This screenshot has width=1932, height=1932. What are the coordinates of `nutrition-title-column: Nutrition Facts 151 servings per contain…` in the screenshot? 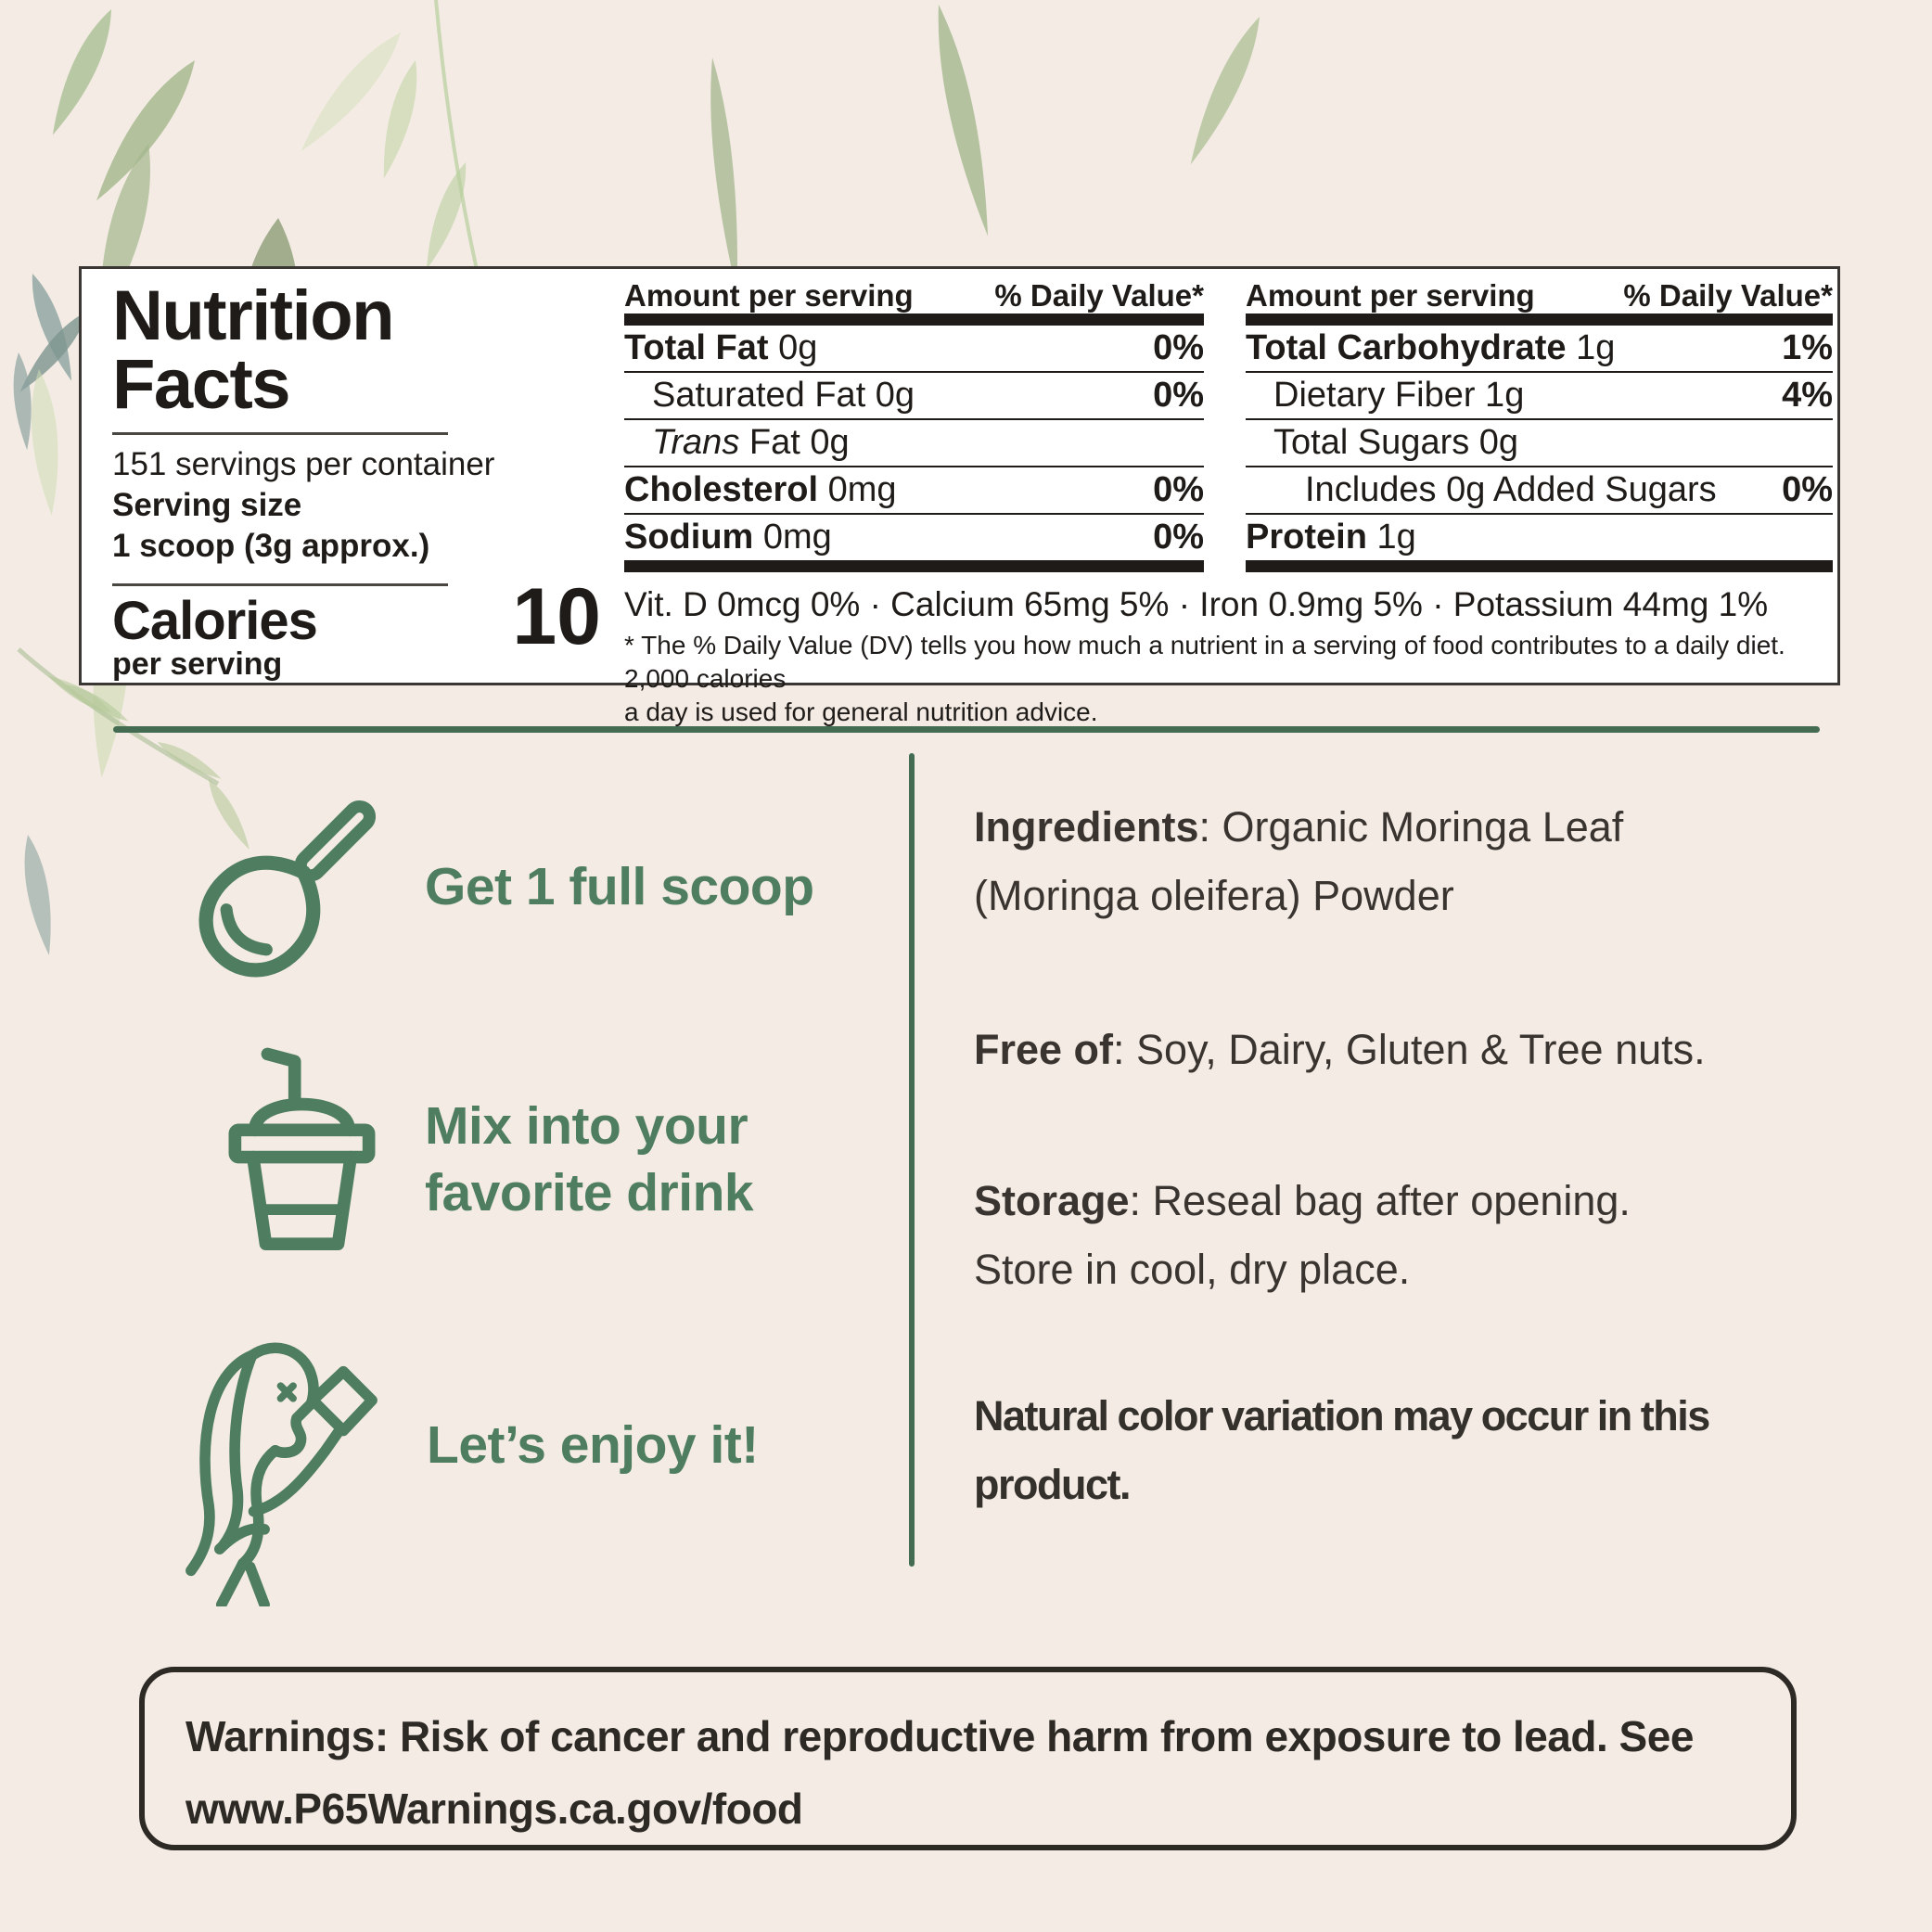 It's located at (358, 475).